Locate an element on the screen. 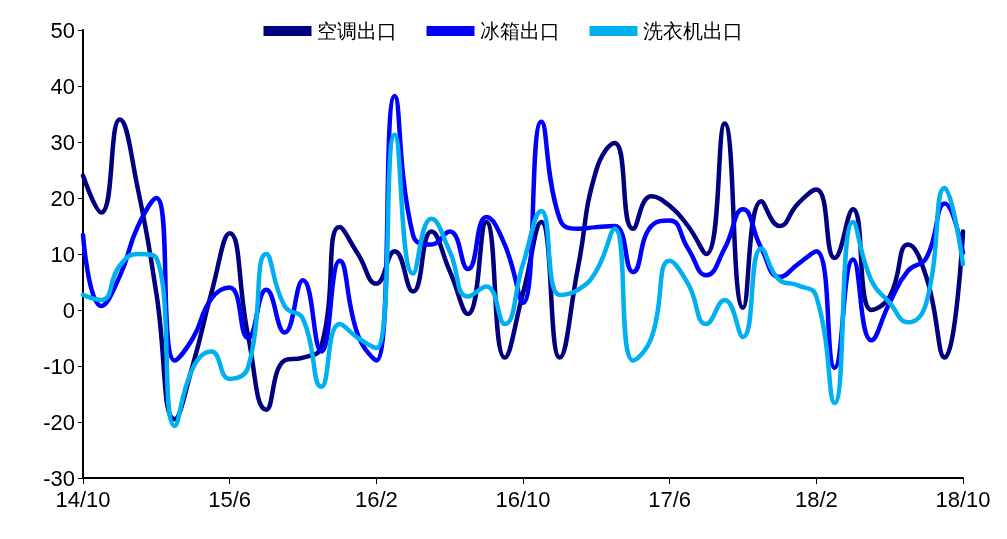 Image resolution: width=1007 pixels, height=539 pixels. y-tick-label: 40 is located at coordinates (62, 86).